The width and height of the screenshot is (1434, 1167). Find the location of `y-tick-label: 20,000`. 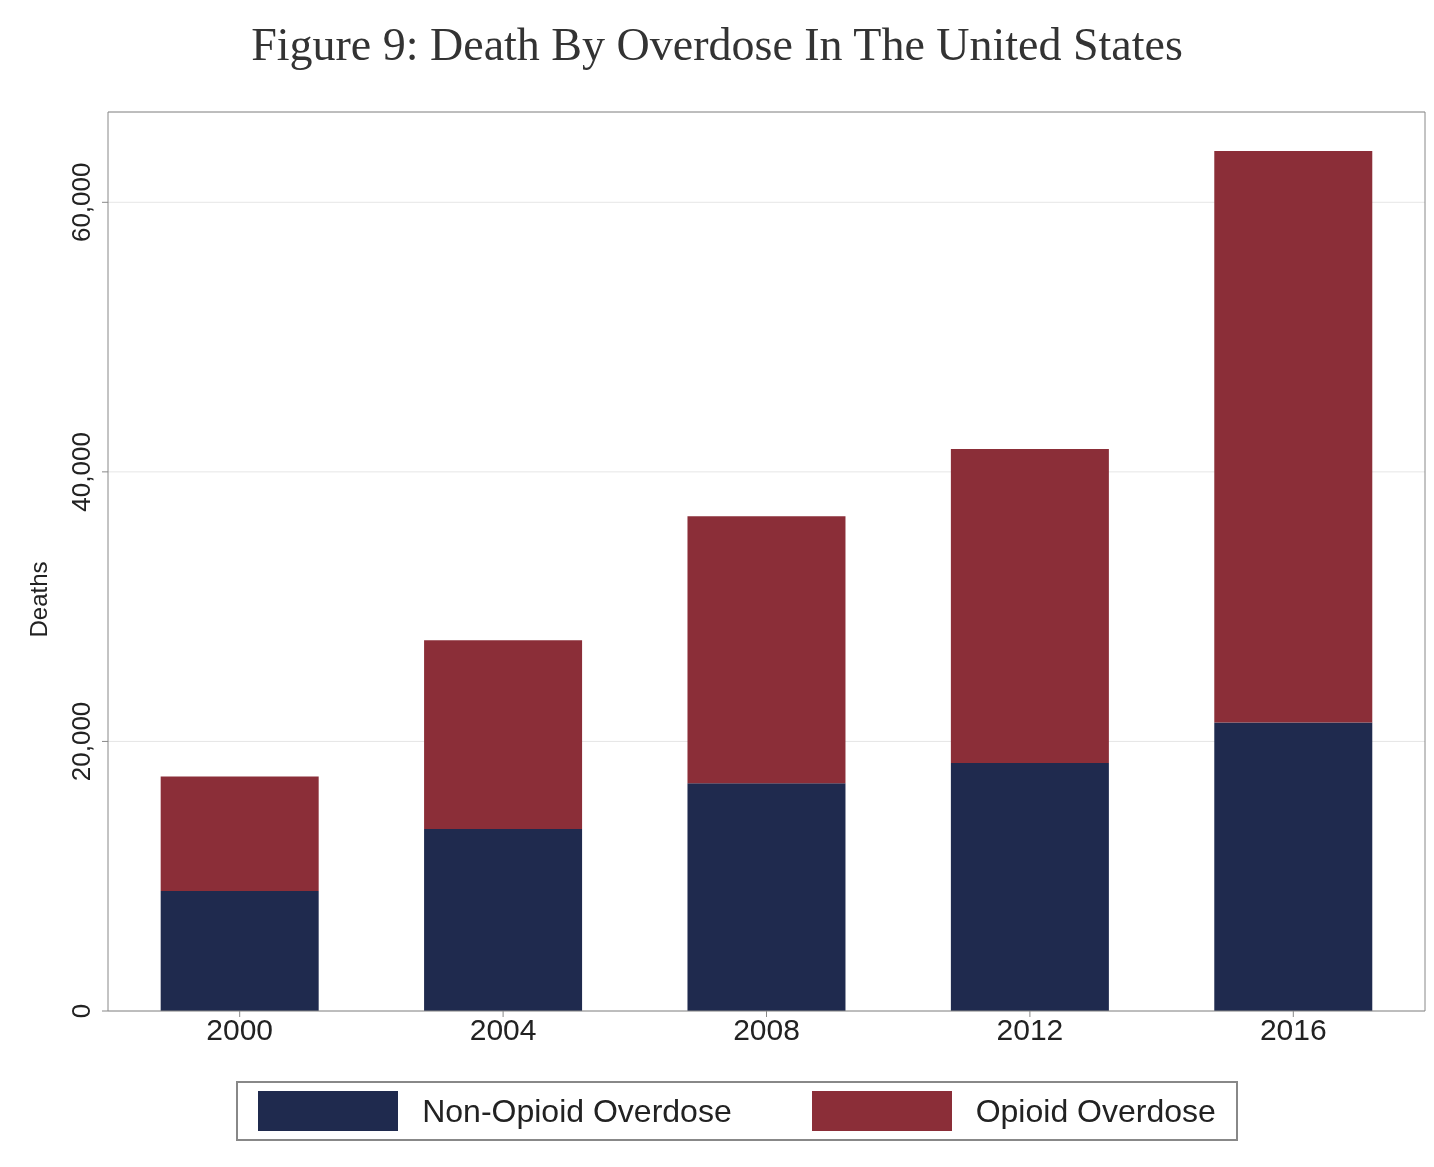

y-tick-label: 20,000 is located at coordinates (81, 741).